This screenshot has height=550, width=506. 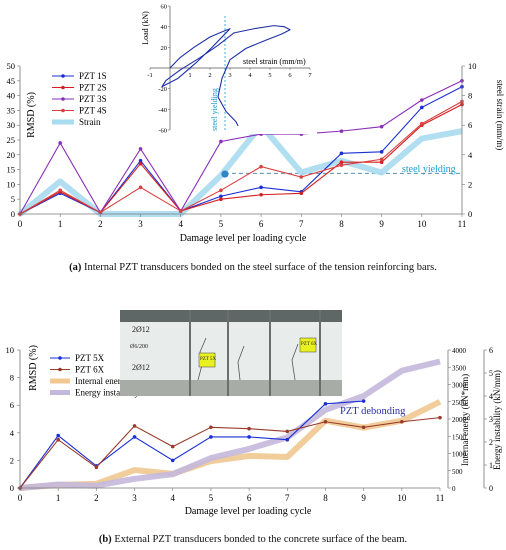 What do you see at coordinates (162, 89) in the screenshot?
I see `inset-y-tick-label: -20` at bounding box center [162, 89].